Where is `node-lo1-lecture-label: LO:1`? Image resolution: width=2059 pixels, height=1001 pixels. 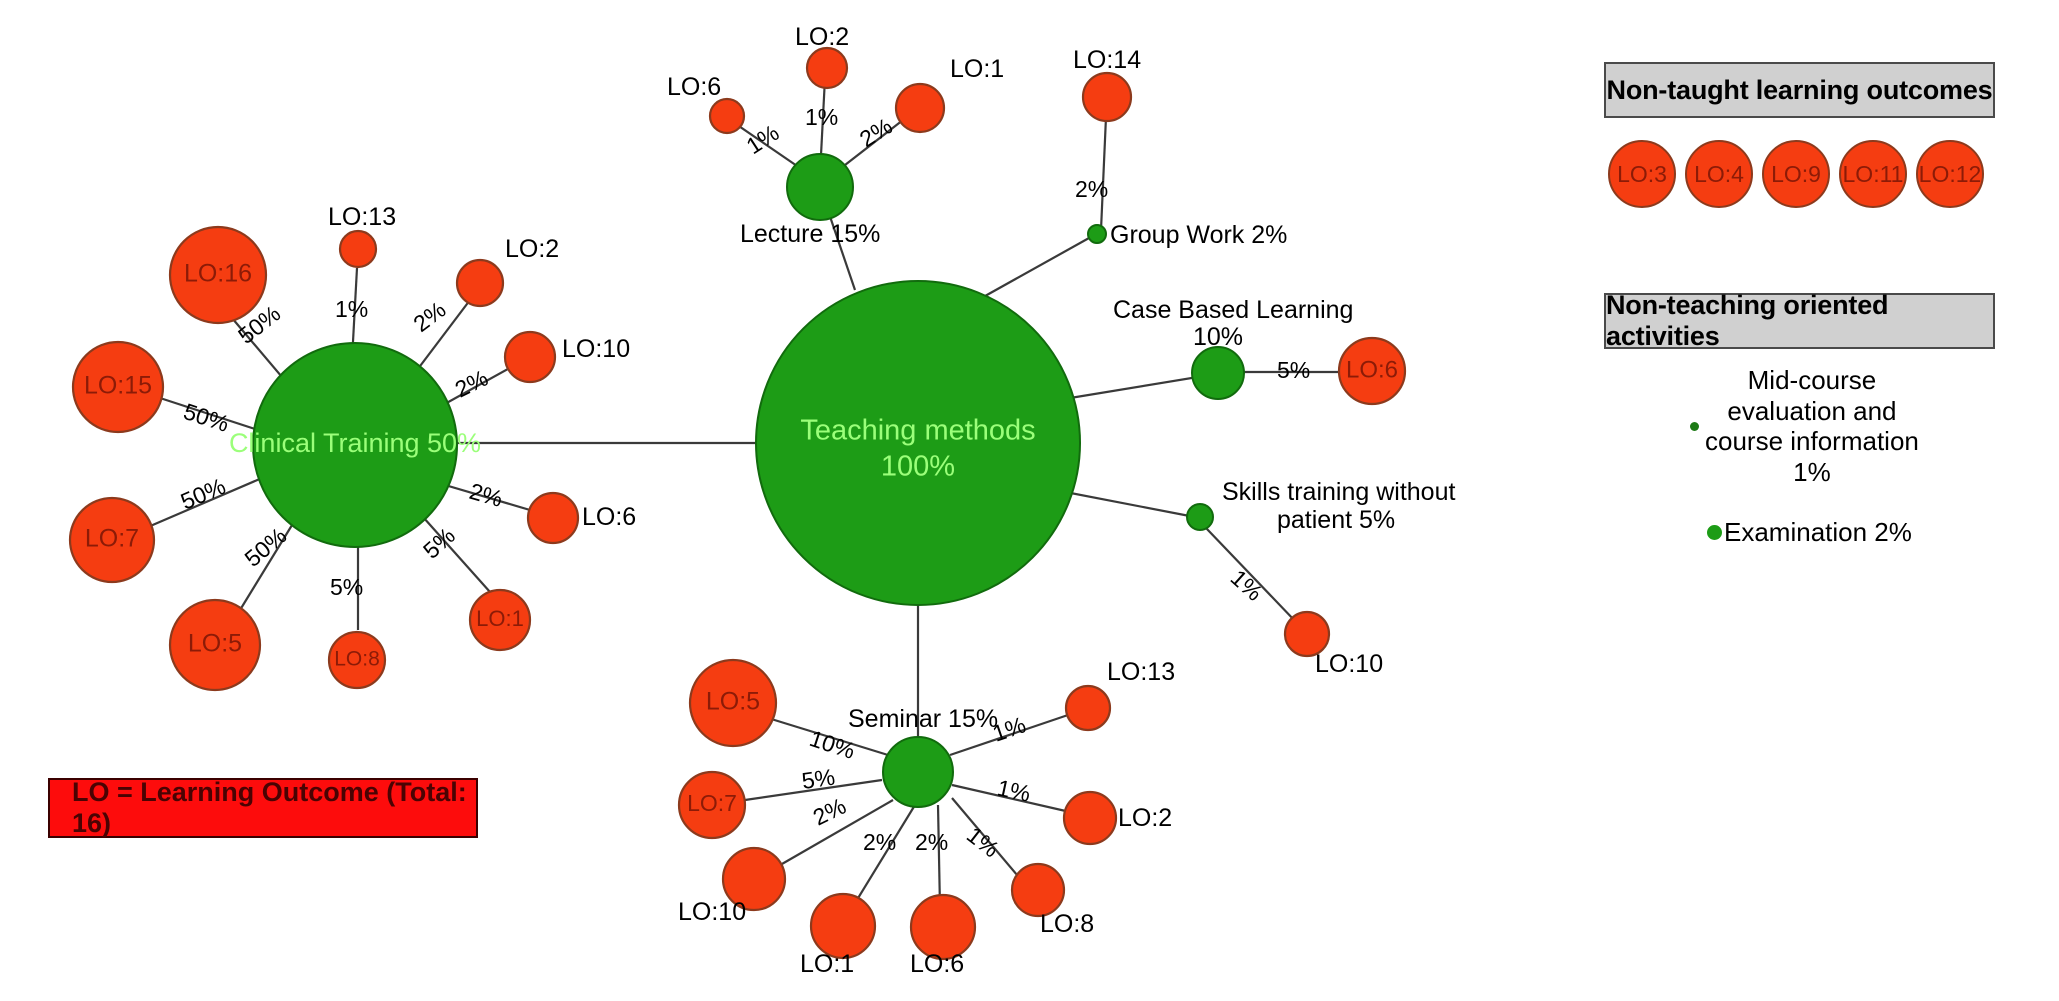
node-lo1-lecture-label: LO:1 is located at coordinates (977, 69).